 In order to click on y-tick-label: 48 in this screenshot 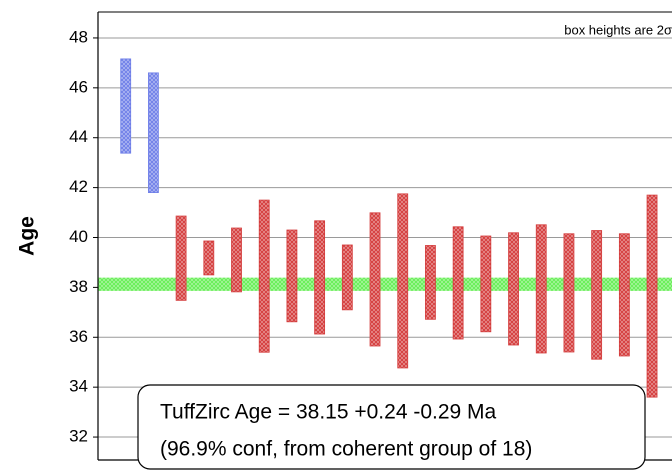, I will do `click(78, 36)`.